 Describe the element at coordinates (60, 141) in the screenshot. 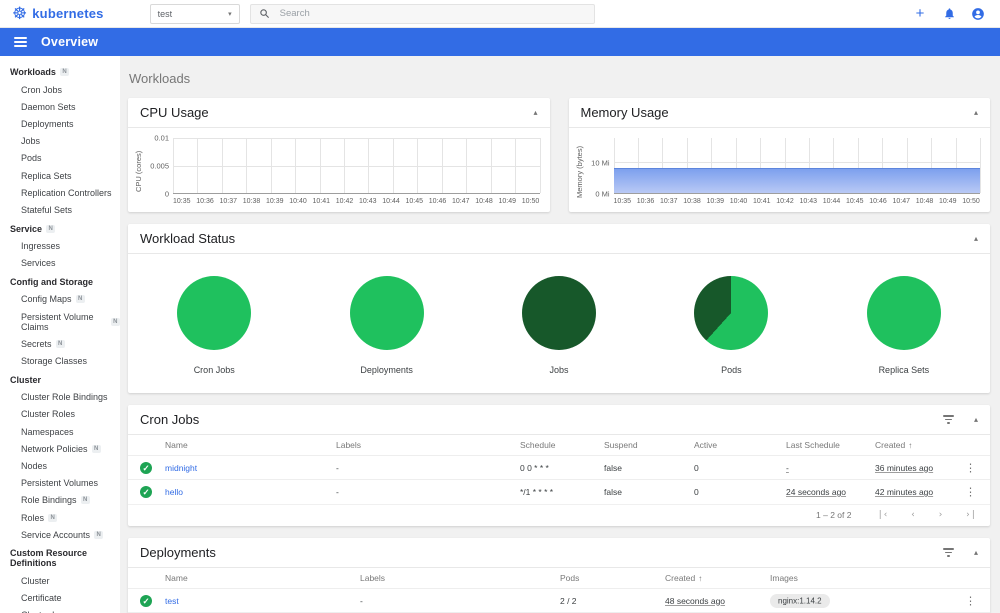

I see `sidebar-item-jobs: Jobs` at that location.